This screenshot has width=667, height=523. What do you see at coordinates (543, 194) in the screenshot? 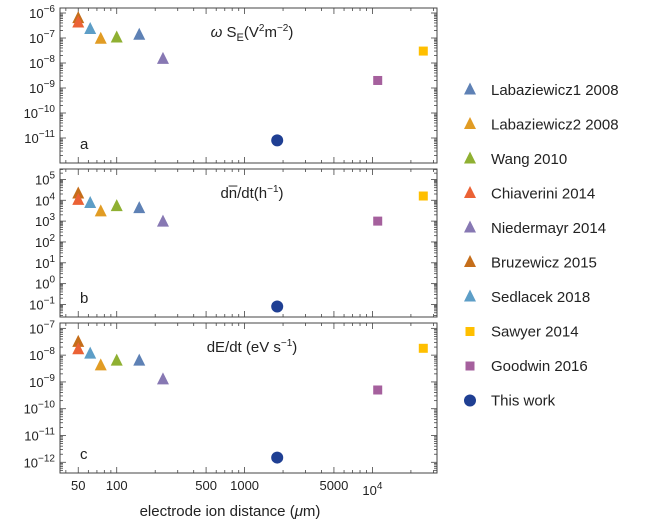
I see `legend-label: Chiaverini 2014` at bounding box center [543, 194].